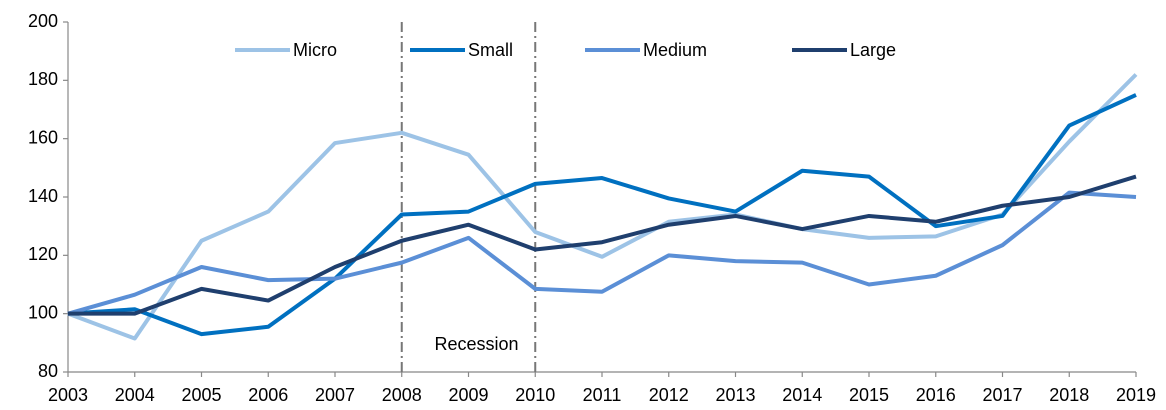  What do you see at coordinates (490, 50) in the screenshot?
I see `legend-label: Small` at bounding box center [490, 50].